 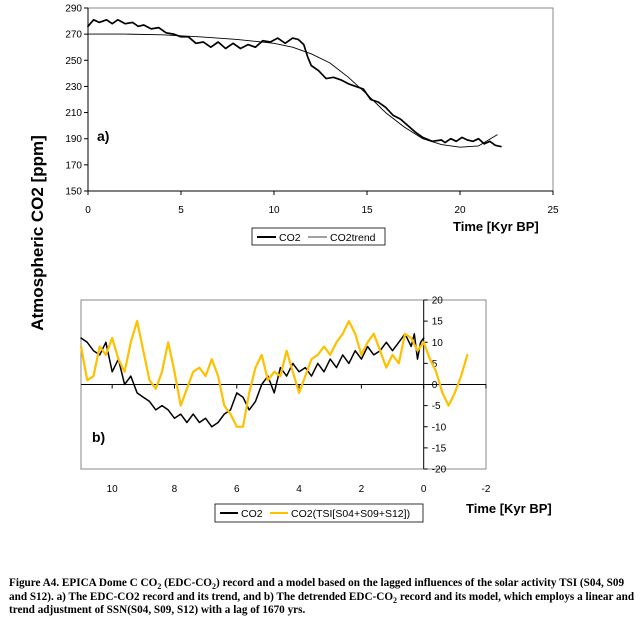 What do you see at coordinates (436, 406) in the screenshot?
I see `y-tick-label: -5` at bounding box center [436, 406].